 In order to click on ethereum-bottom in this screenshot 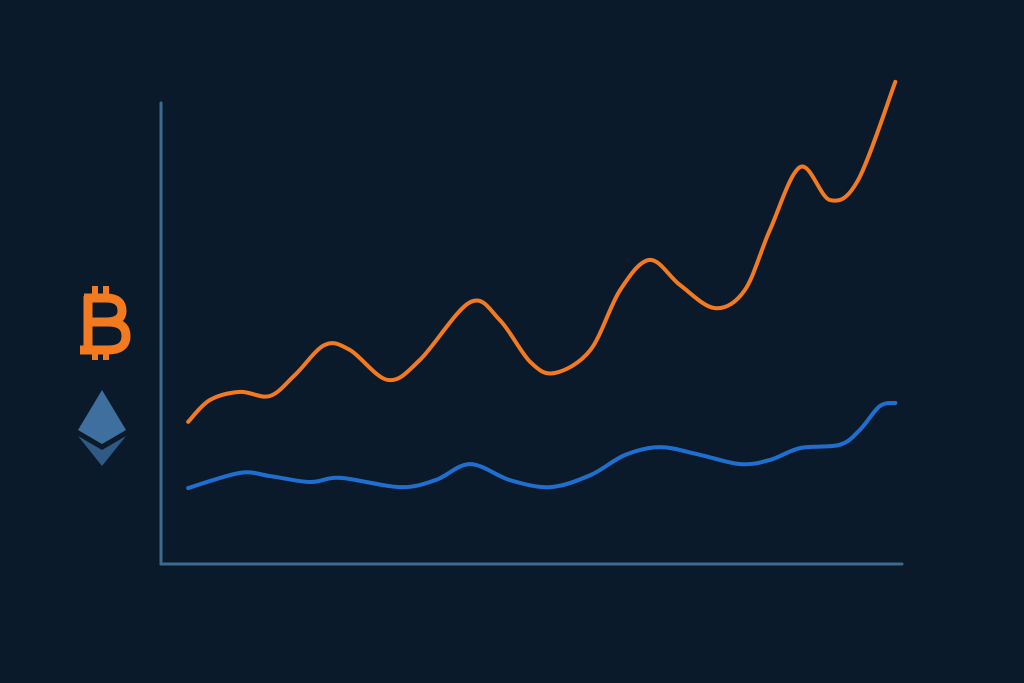, I will do `click(102, 451)`.